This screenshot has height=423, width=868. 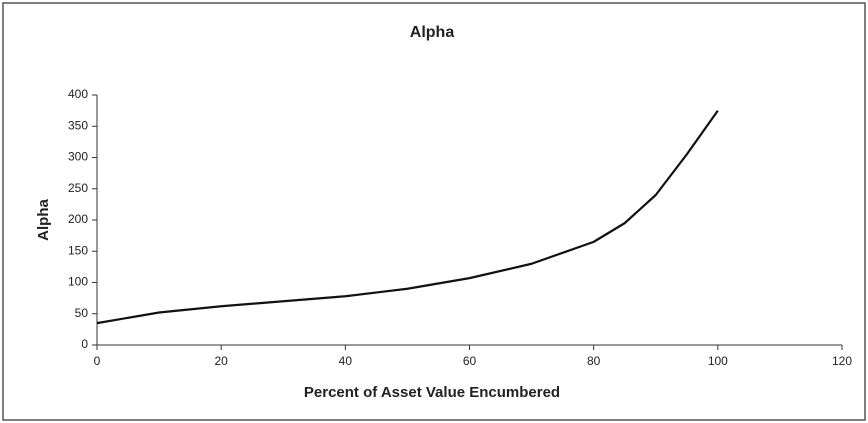 I want to click on x-tick-label: 120, so click(x=842, y=361).